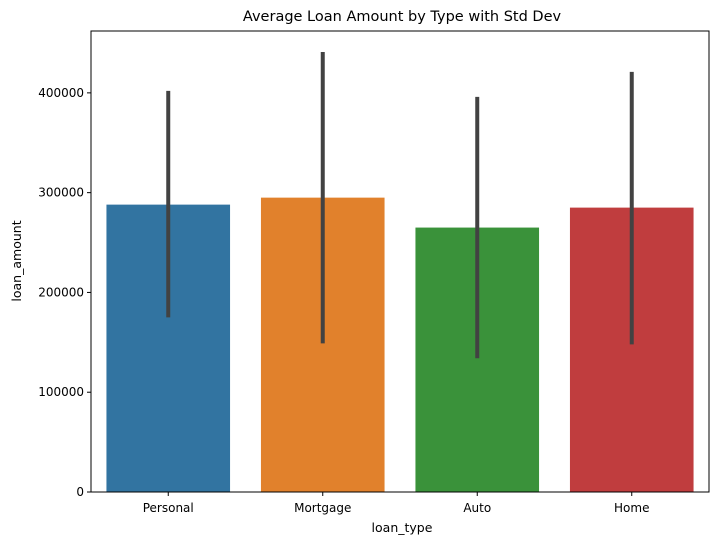 This screenshot has width=722, height=545. Describe the element at coordinates (477, 508) in the screenshot. I see `x-tick-label: Auto` at that location.